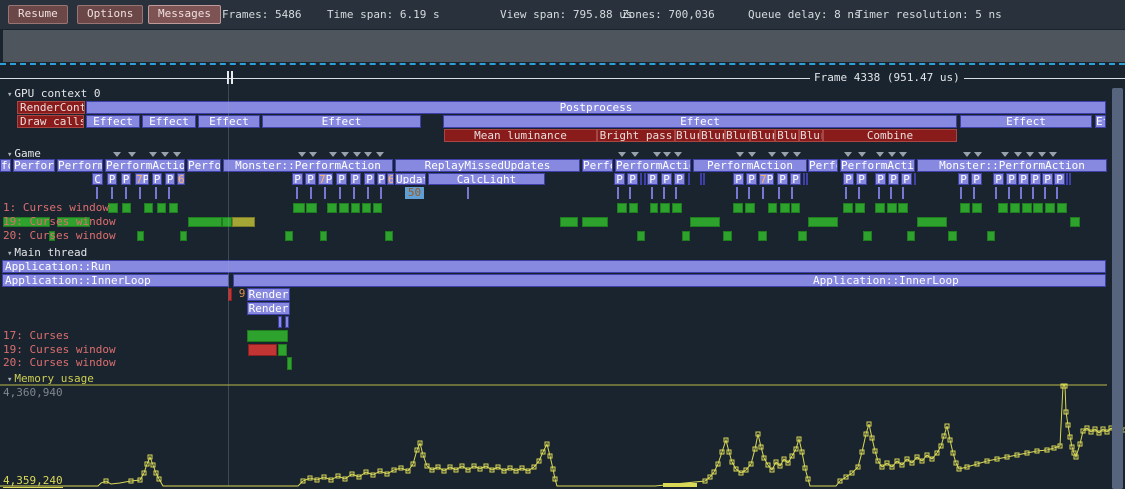  What do you see at coordinates (242, 294) in the screenshot?
I see `main-zone-block: 9` at bounding box center [242, 294].